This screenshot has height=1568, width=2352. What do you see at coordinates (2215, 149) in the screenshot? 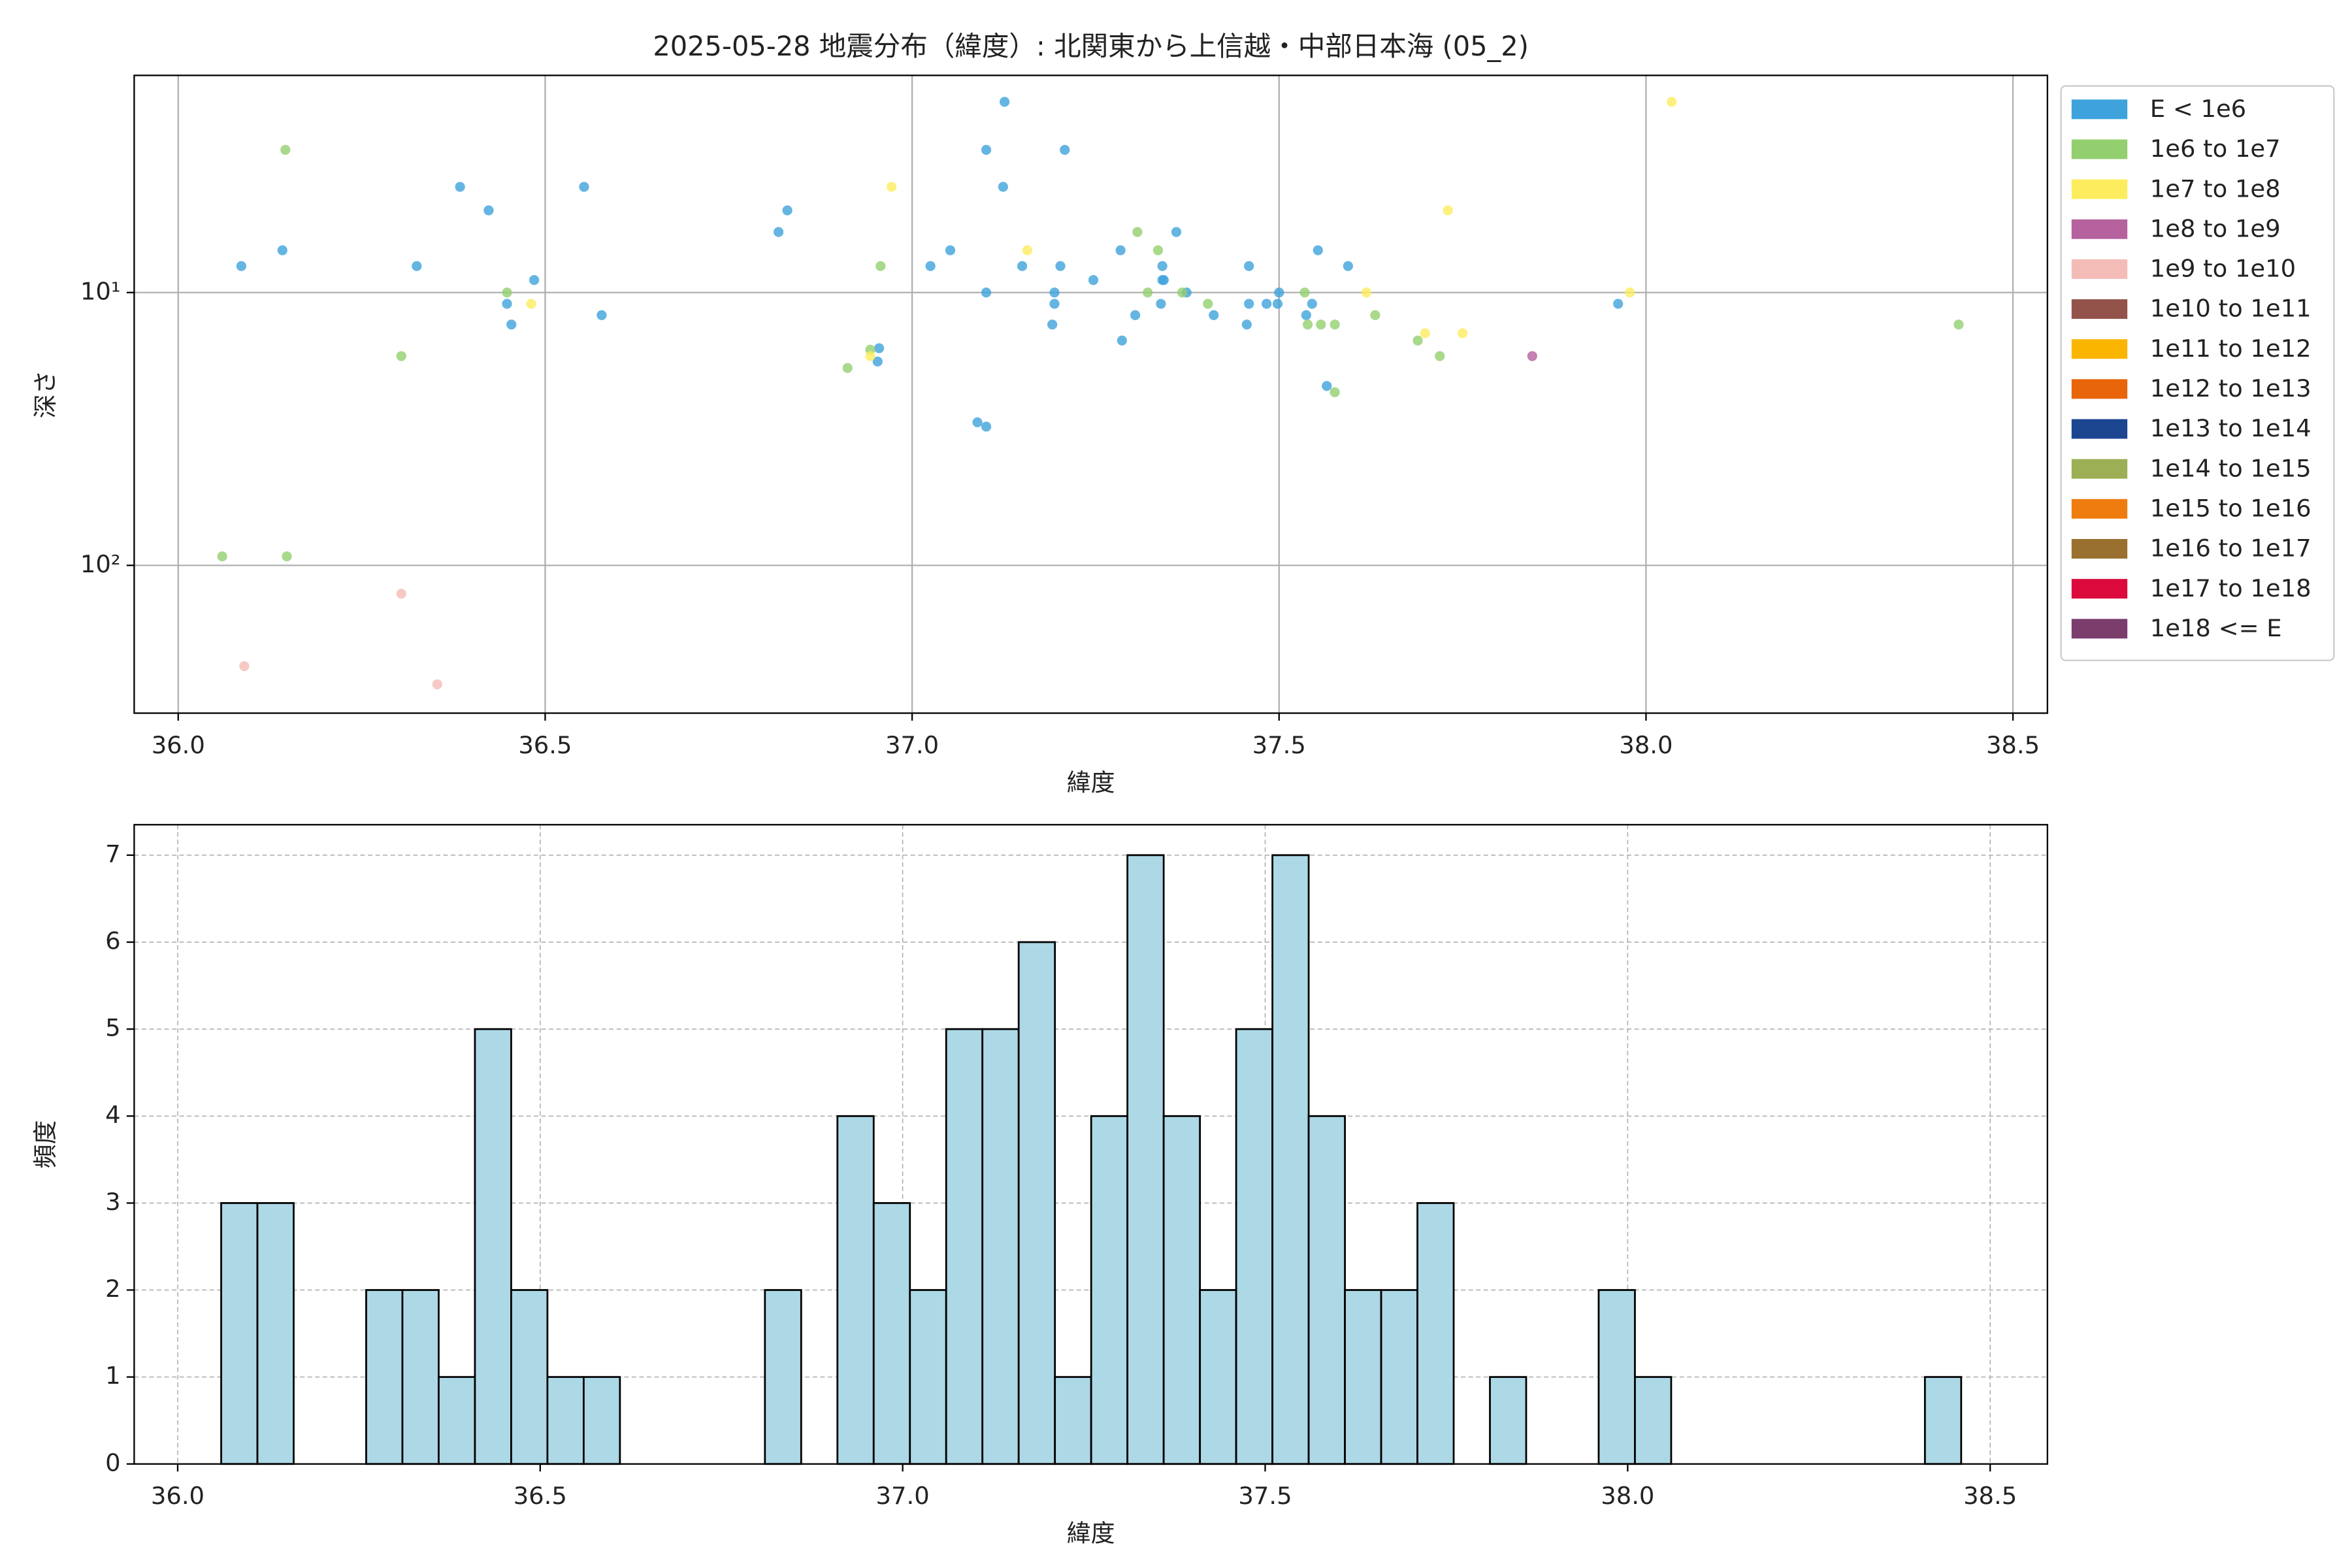
I see `legend-label: 1e6 to 1e7` at bounding box center [2215, 149].